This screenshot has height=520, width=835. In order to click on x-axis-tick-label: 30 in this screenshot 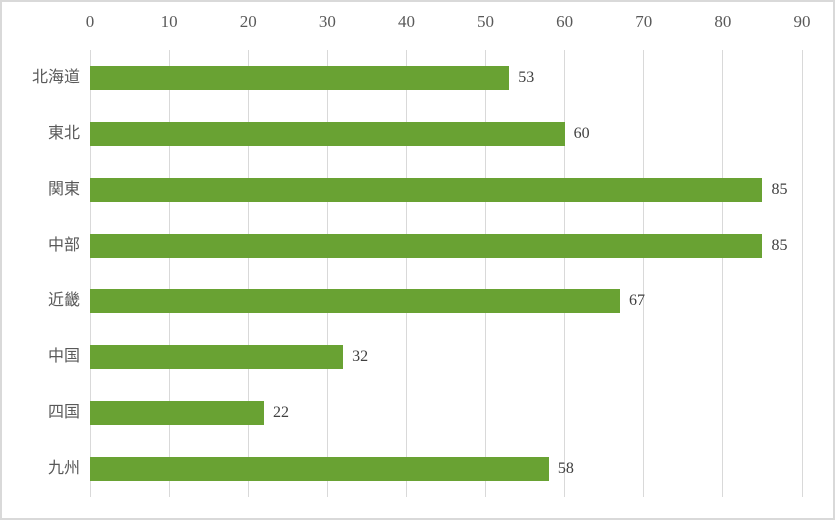, I will do `click(327, 21)`.